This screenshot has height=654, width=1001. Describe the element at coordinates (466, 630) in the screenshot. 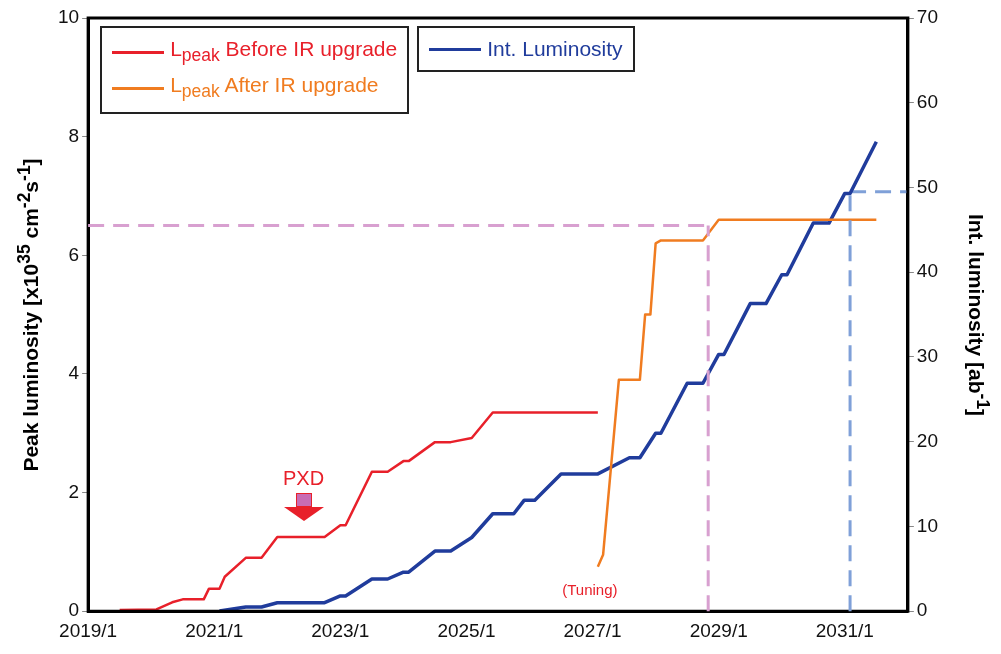

I see `x-tick-label: 2025/1` at that location.